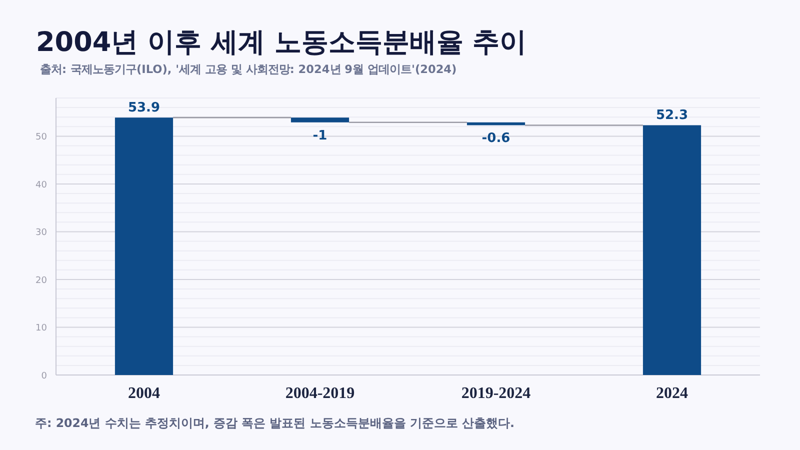  Describe the element at coordinates (496, 138) in the screenshot. I see `data-label: -0.6` at that location.